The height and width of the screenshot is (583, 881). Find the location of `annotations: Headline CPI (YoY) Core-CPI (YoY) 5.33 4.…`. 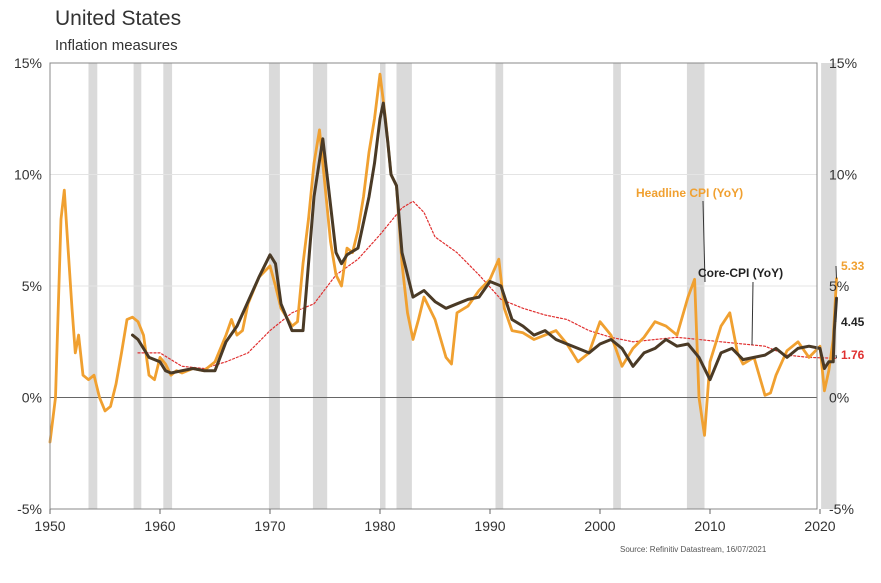

annotations: Headline CPI (YoY) Core-CPI (YoY) 5.33 4.… is located at coordinates (750, 274).